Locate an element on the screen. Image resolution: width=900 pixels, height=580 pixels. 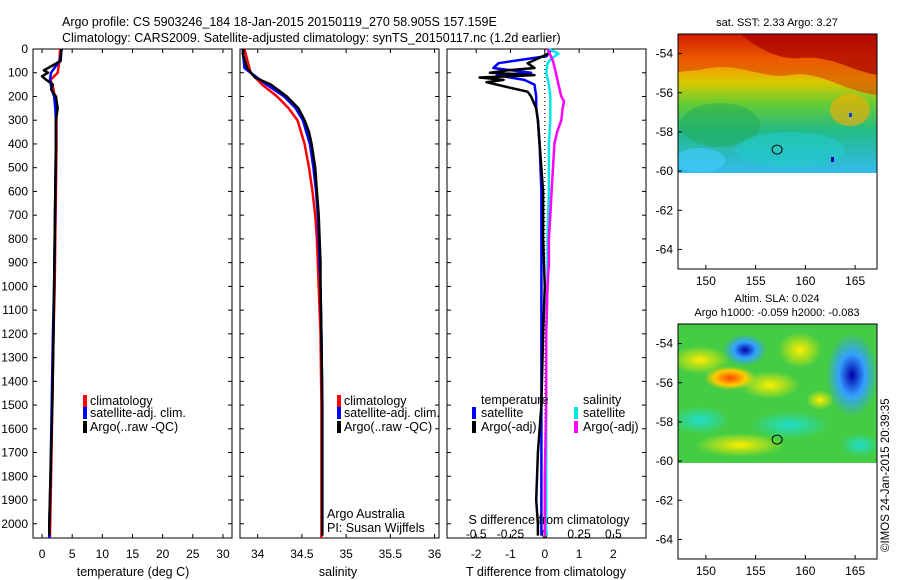
legend-swatch-t-argo is located at coordinates (474, 427).